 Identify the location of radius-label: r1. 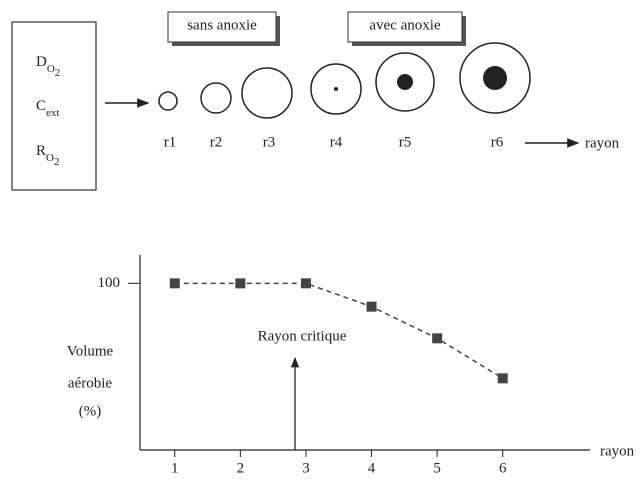
(170, 142).